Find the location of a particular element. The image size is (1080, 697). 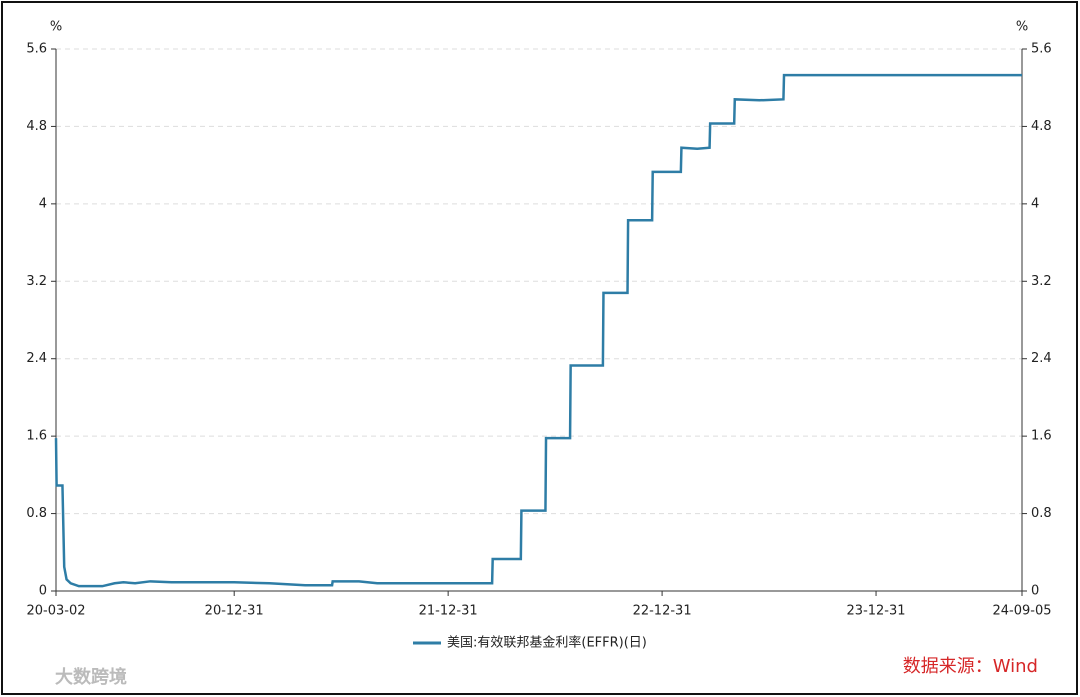

y-tick-label-left: 0.8 is located at coordinates (36, 513).